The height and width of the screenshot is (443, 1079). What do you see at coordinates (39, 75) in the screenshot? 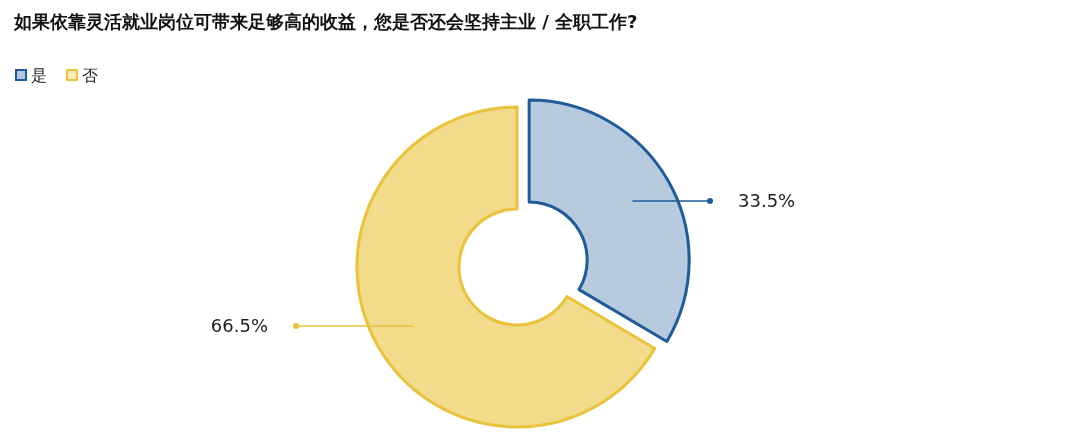
I see `legend-label: 是` at bounding box center [39, 75].